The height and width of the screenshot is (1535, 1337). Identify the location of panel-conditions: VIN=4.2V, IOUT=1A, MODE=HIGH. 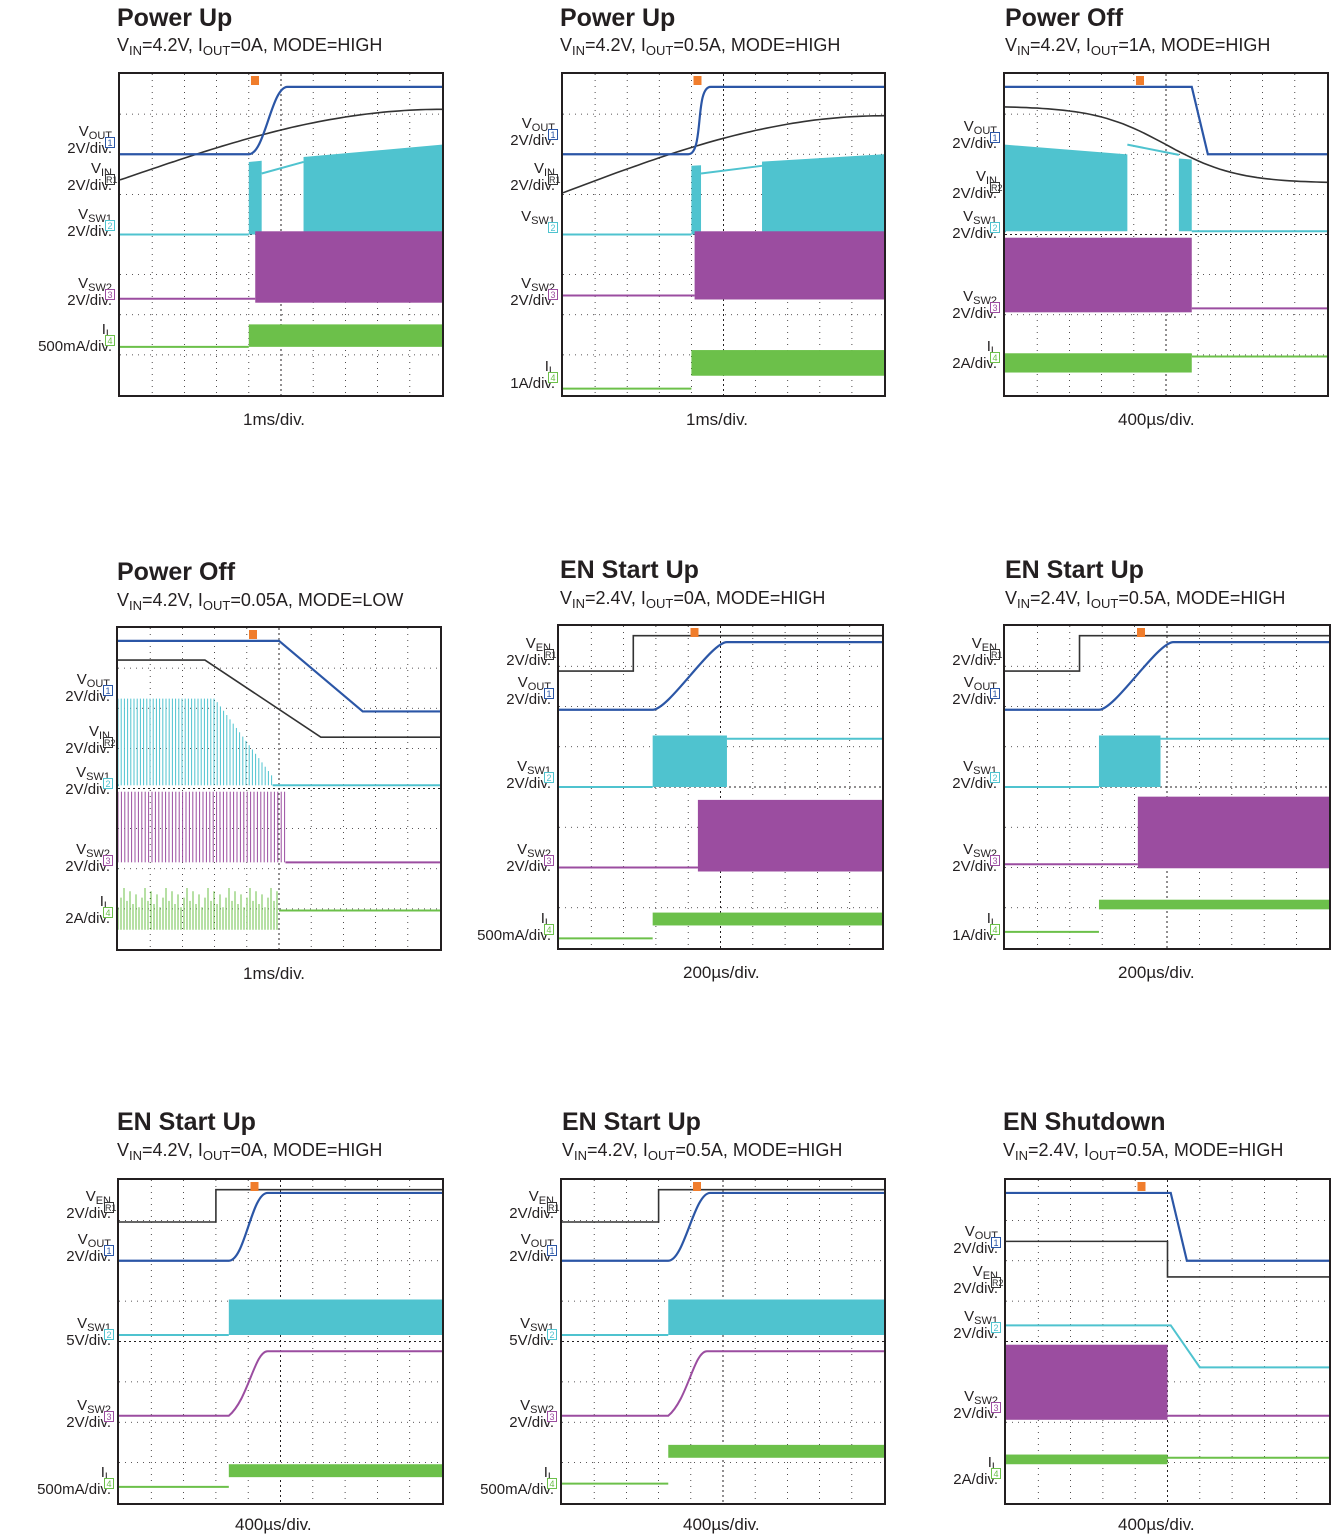
(1138, 46).